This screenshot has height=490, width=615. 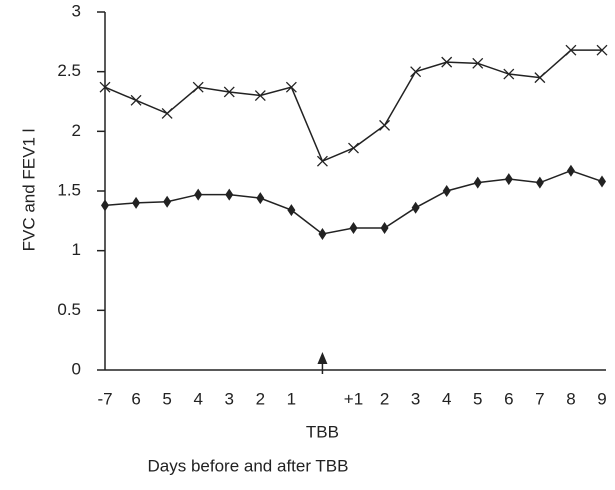 I want to click on x-tick-label: 7, so click(x=539, y=398).